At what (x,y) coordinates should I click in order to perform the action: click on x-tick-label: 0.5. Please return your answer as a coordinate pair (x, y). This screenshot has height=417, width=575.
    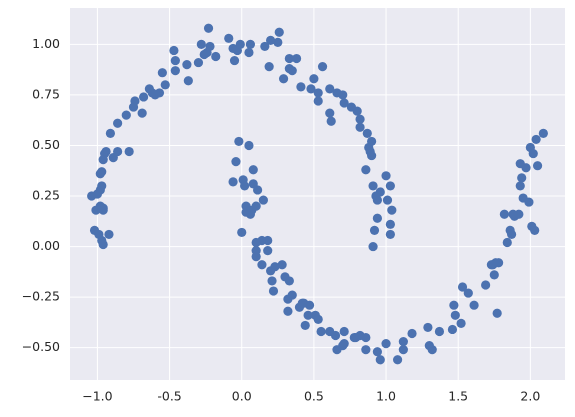
    Looking at the image, I should click on (314, 396).